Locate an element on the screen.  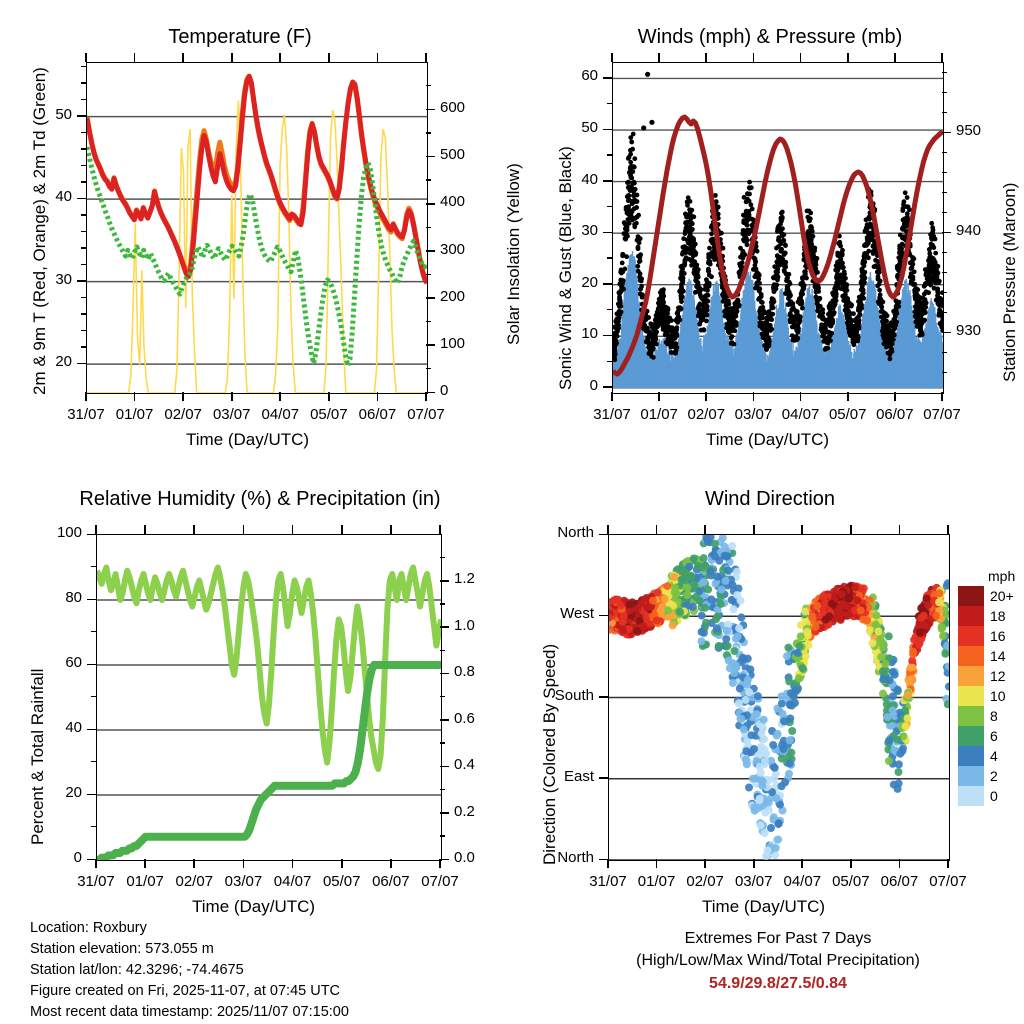
x-tick-label: 06/07 is located at coordinates (391, 881).